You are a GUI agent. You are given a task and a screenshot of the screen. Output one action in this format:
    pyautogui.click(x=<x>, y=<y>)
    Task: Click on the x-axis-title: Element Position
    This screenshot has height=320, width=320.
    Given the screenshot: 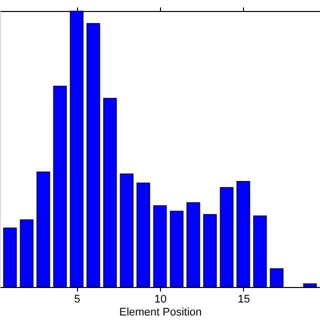 What is the action you would take?
    pyautogui.click(x=160, y=312)
    